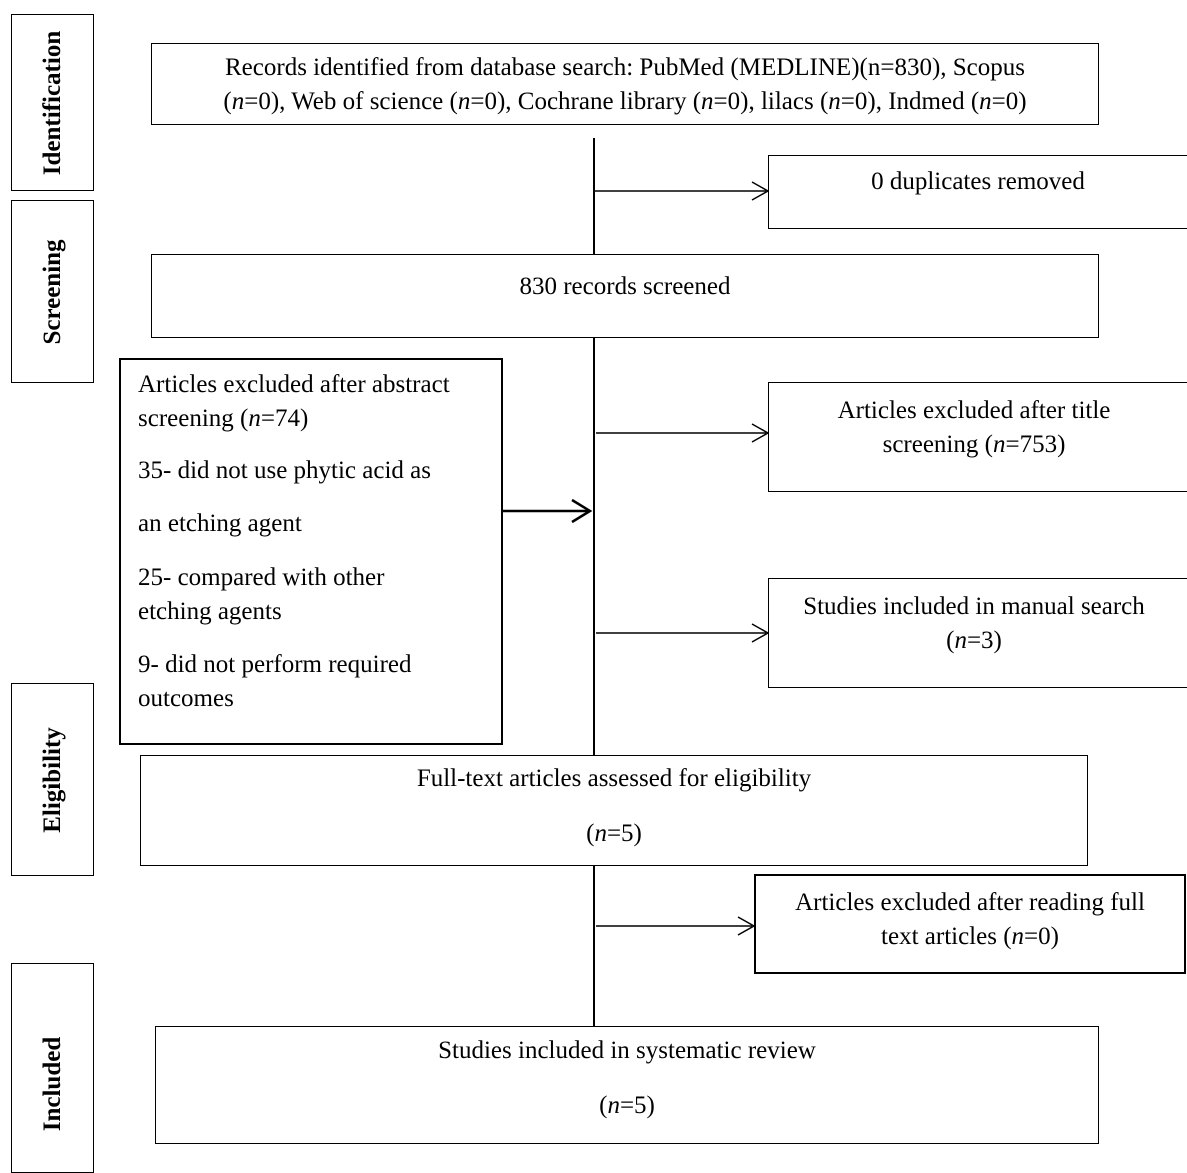 Image resolution: width=1187 pixels, height=1173 pixels. I want to click on stage-screening: Screening, so click(52, 291).